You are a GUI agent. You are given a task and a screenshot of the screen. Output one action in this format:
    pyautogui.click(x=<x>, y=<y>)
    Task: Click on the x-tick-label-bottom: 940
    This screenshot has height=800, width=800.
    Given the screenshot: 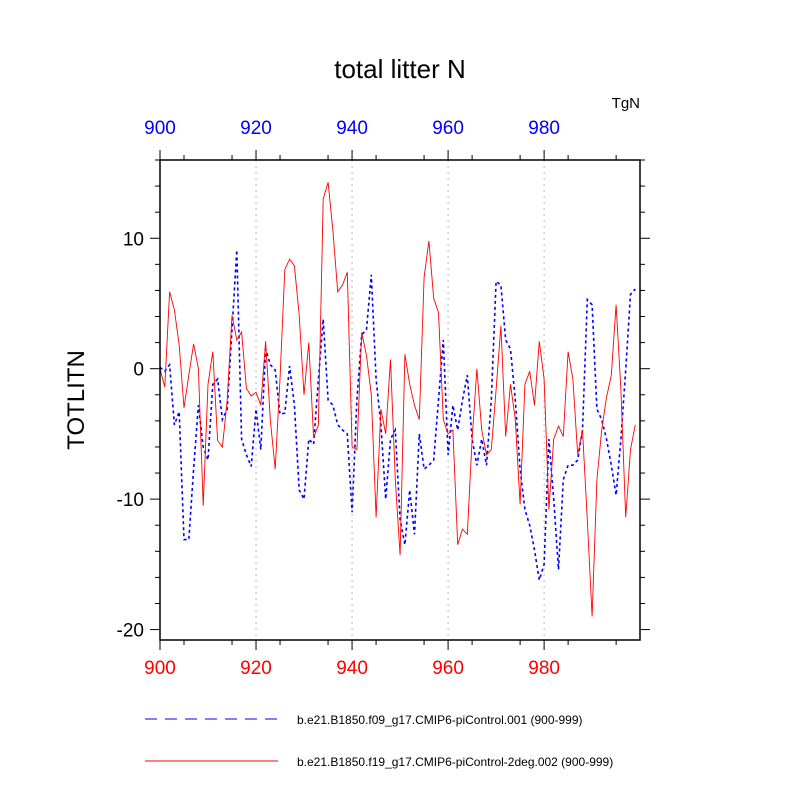 What is the action you would take?
    pyautogui.click(x=352, y=668)
    